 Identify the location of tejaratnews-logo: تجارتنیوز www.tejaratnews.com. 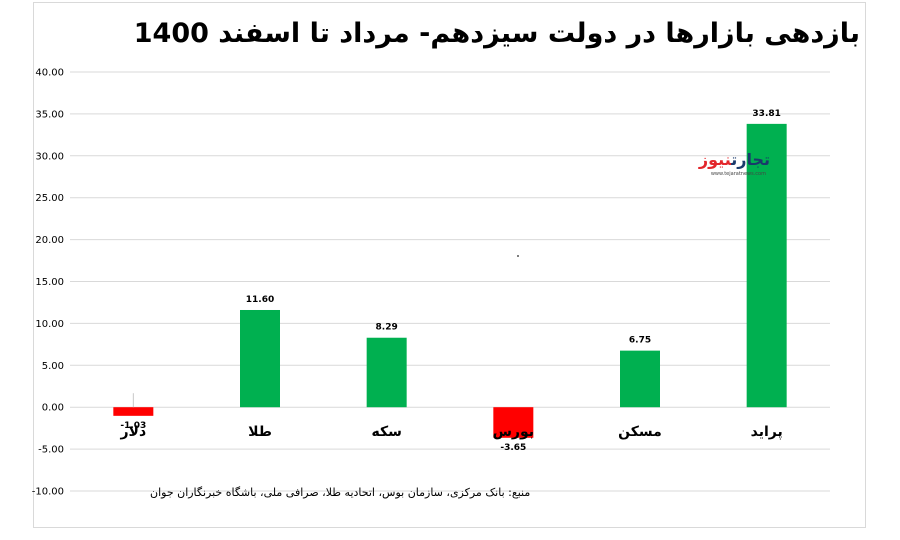
(730, 166).